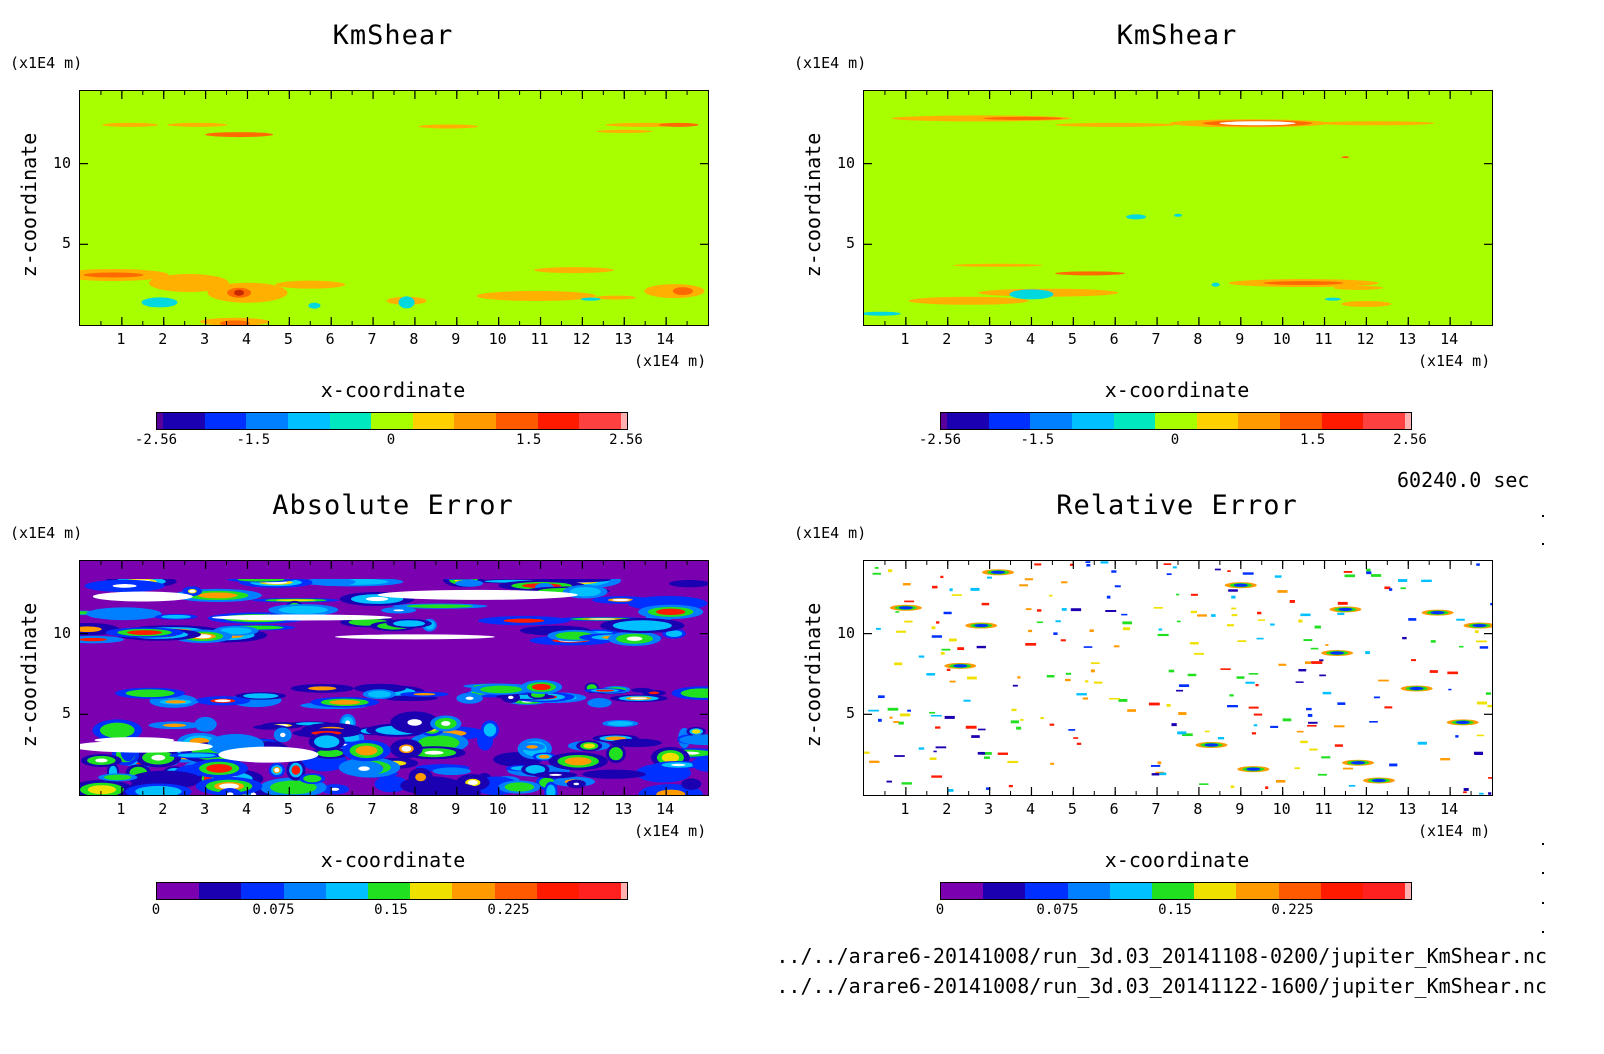  I want to click on colorbar-tick-label: -1.5, so click(253, 440).